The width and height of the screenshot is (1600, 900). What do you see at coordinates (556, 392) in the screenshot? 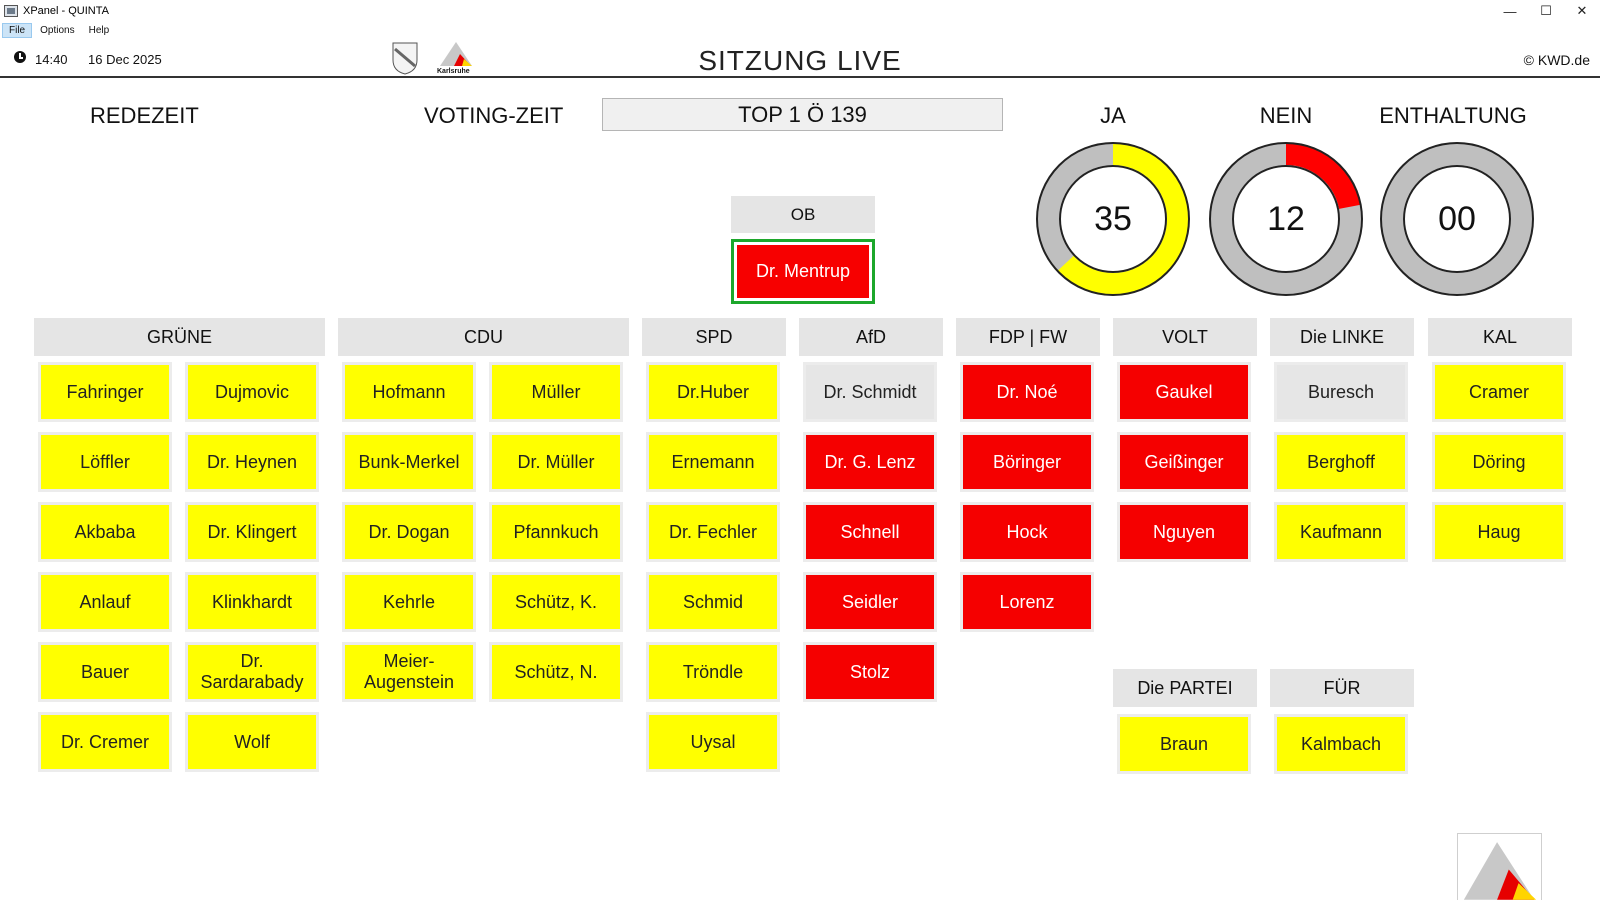
I see `member-card: Müller` at bounding box center [556, 392].